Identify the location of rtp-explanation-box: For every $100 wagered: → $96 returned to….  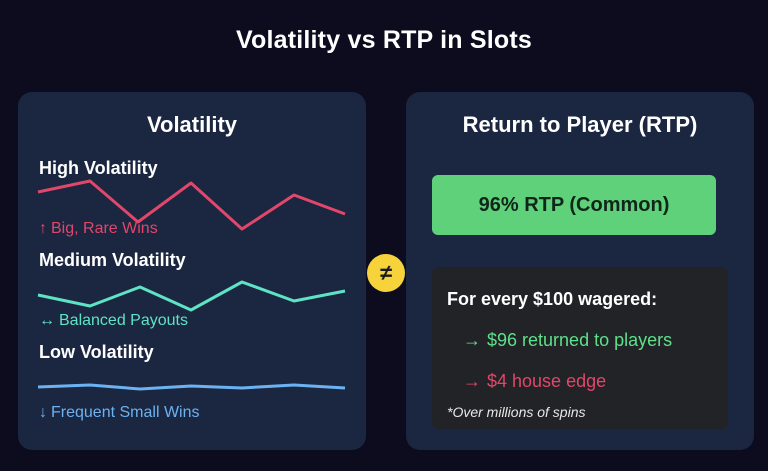
(580, 348).